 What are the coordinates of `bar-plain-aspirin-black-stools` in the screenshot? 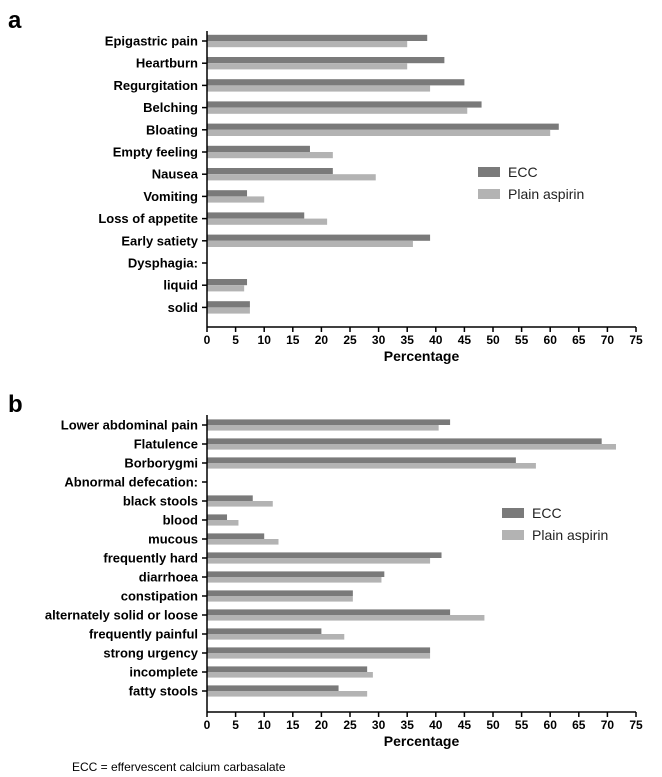 It's located at (240, 504).